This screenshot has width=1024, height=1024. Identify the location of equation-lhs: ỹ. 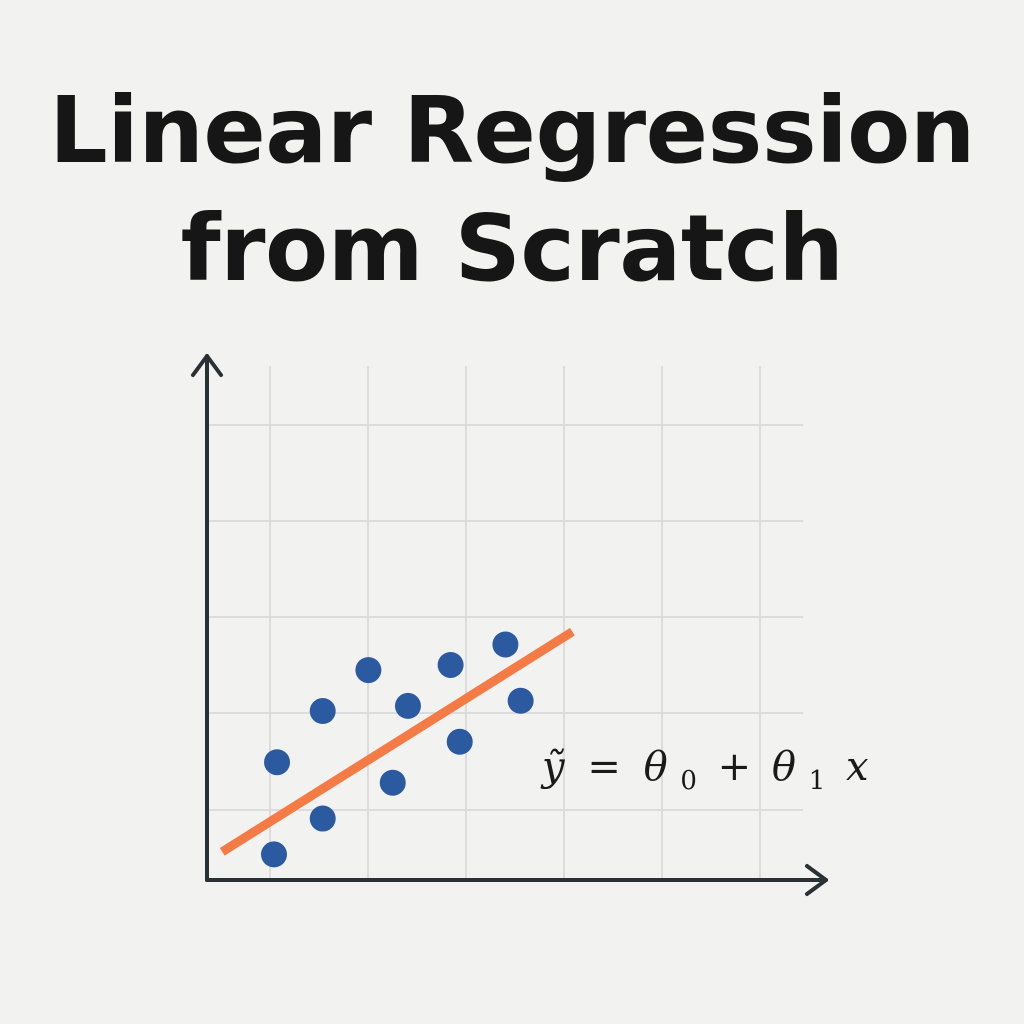
(553, 767).